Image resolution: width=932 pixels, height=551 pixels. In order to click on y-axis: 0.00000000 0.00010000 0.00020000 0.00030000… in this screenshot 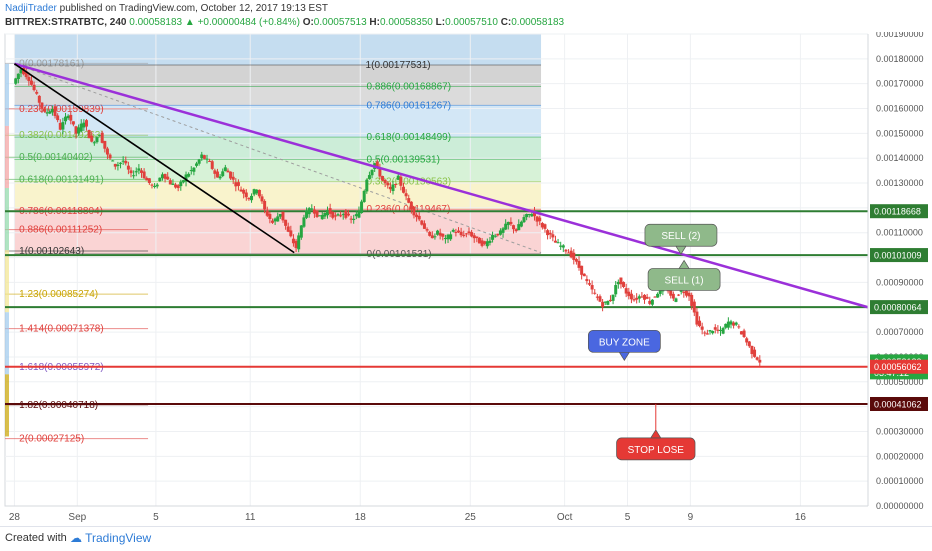, I will do `click(899, 279)`.